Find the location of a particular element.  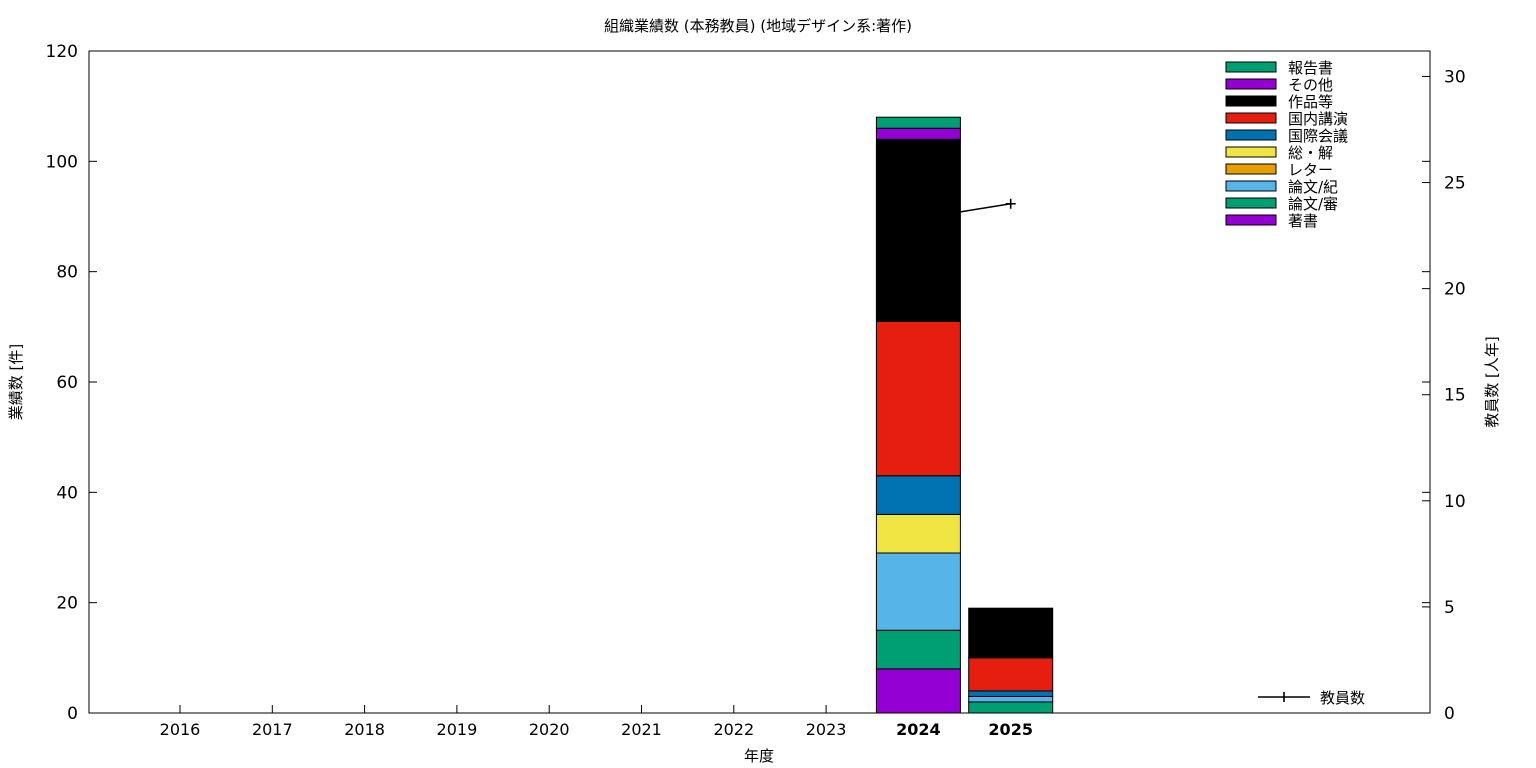

x-tick-label: 2019 is located at coordinates (457, 729).